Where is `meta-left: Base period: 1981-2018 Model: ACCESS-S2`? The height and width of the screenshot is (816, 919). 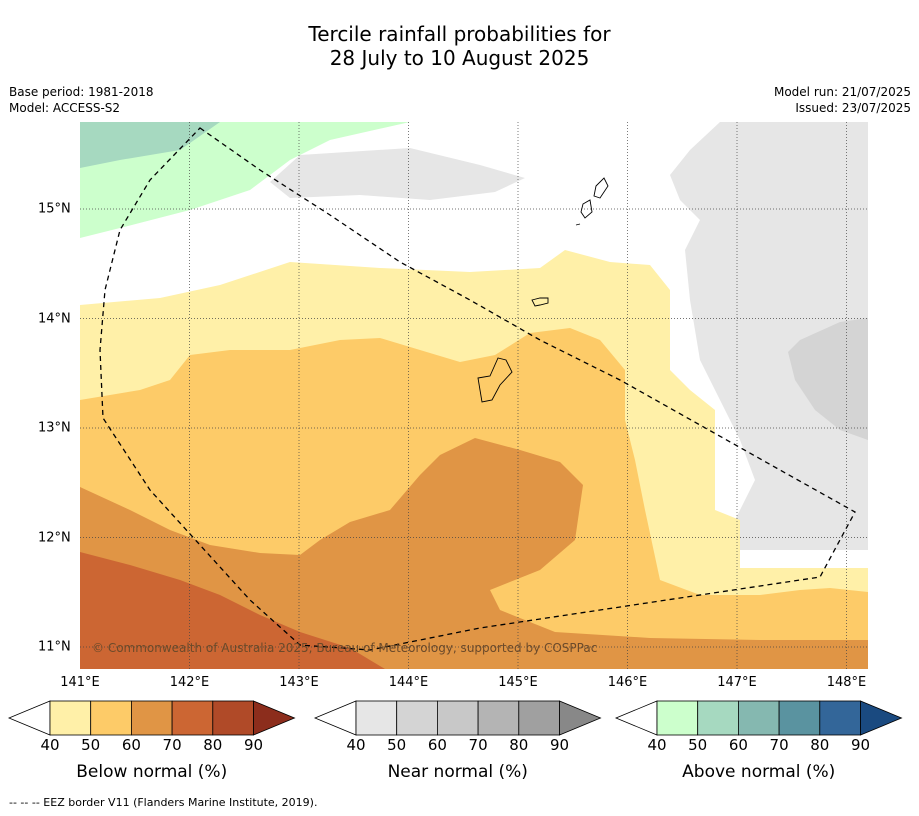 meta-left: Base period: 1981-2018 Model: ACCESS-S2 is located at coordinates (81, 100).